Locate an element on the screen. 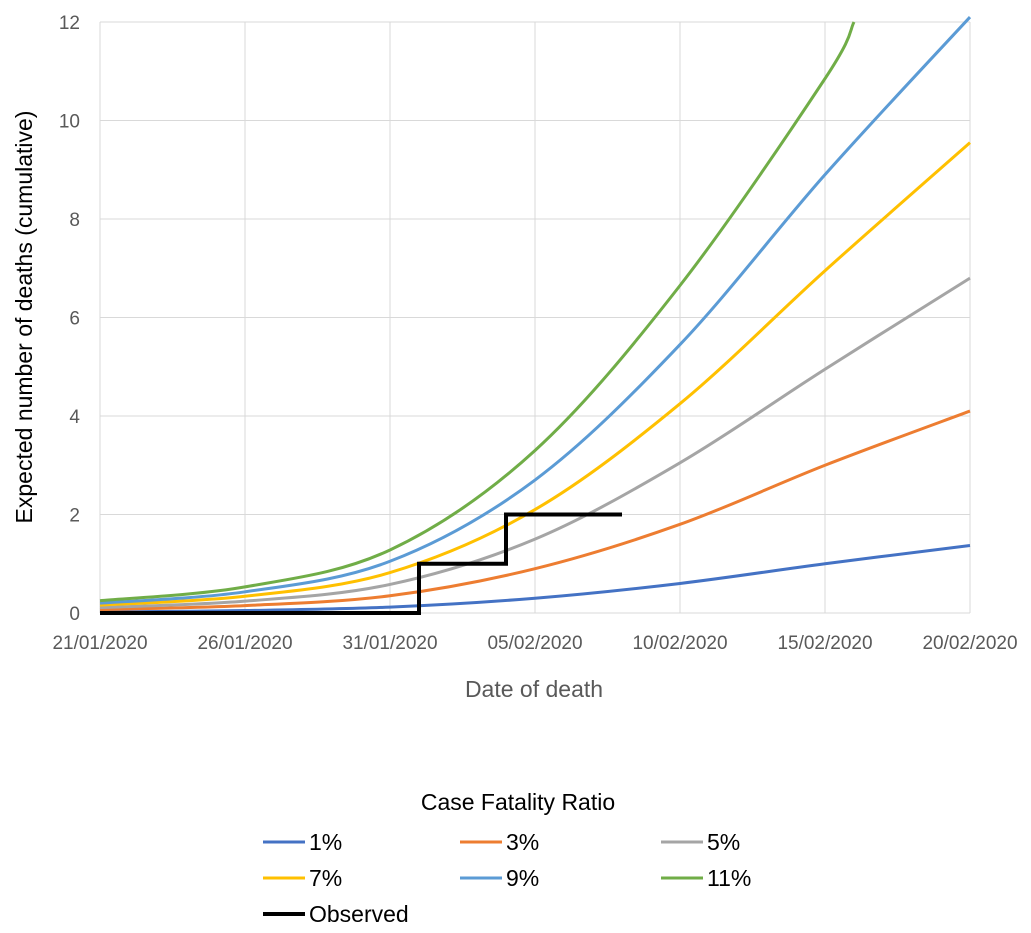 The height and width of the screenshot is (933, 1031). legend-item: 7% is located at coordinates (302, 878).